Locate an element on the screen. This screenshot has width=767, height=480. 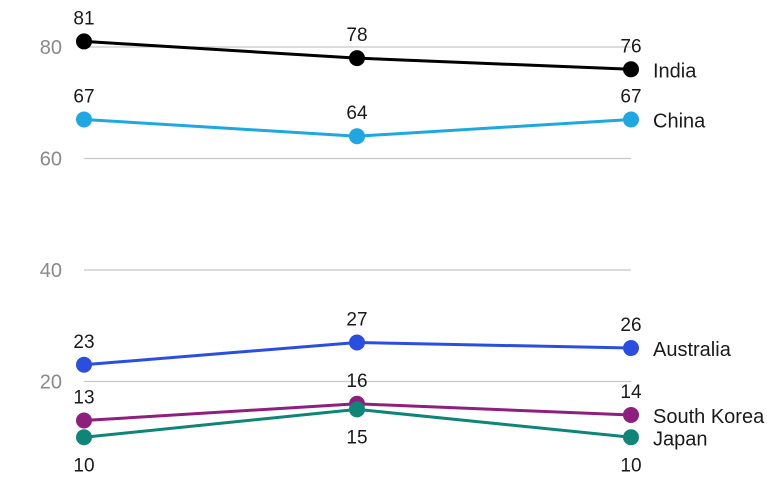
data-label-india-3: 76 is located at coordinates (630, 46).